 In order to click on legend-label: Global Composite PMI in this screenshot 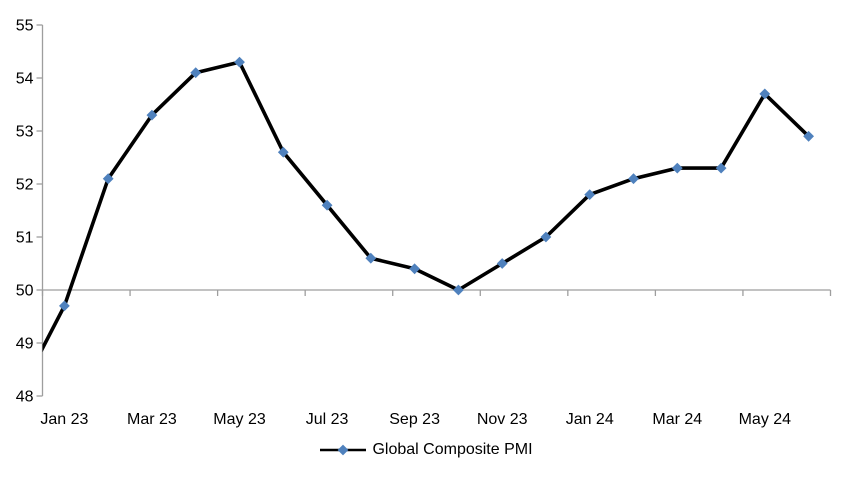, I will do `click(452, 449)`.